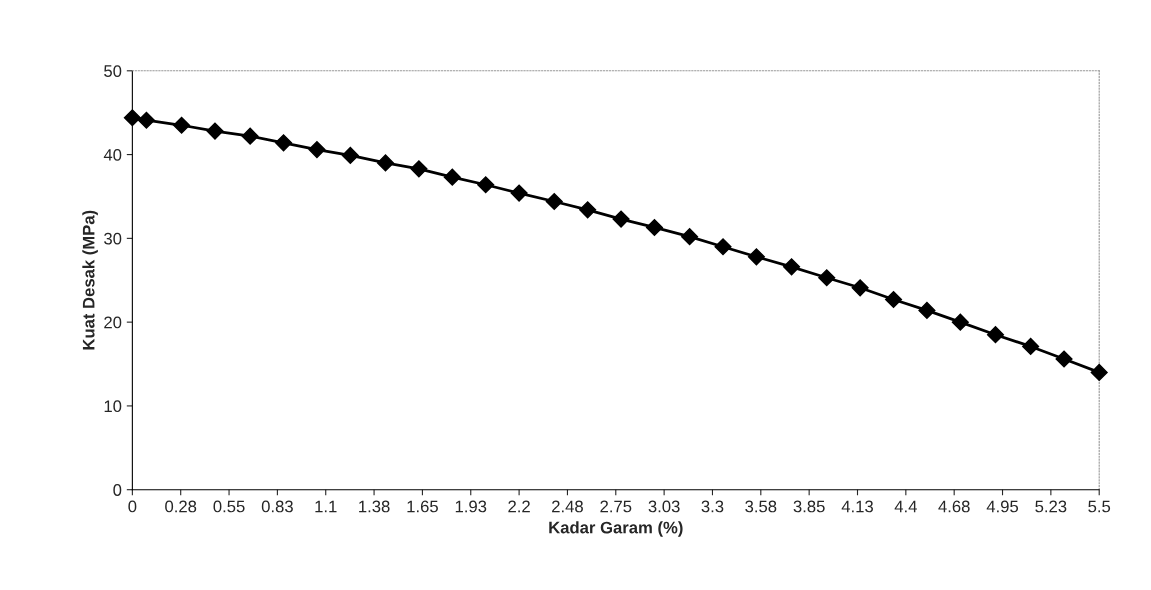 This screenshot has height=590, width=1151. I want to click on x-tick-label: 0.83, so click(277, 506).